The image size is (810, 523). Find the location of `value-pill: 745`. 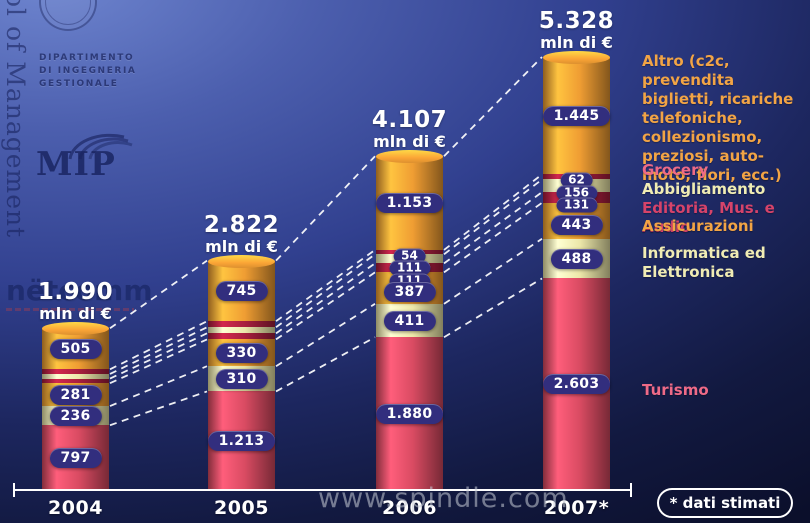

value-pill: 745 is located at coordinates (241, 290).